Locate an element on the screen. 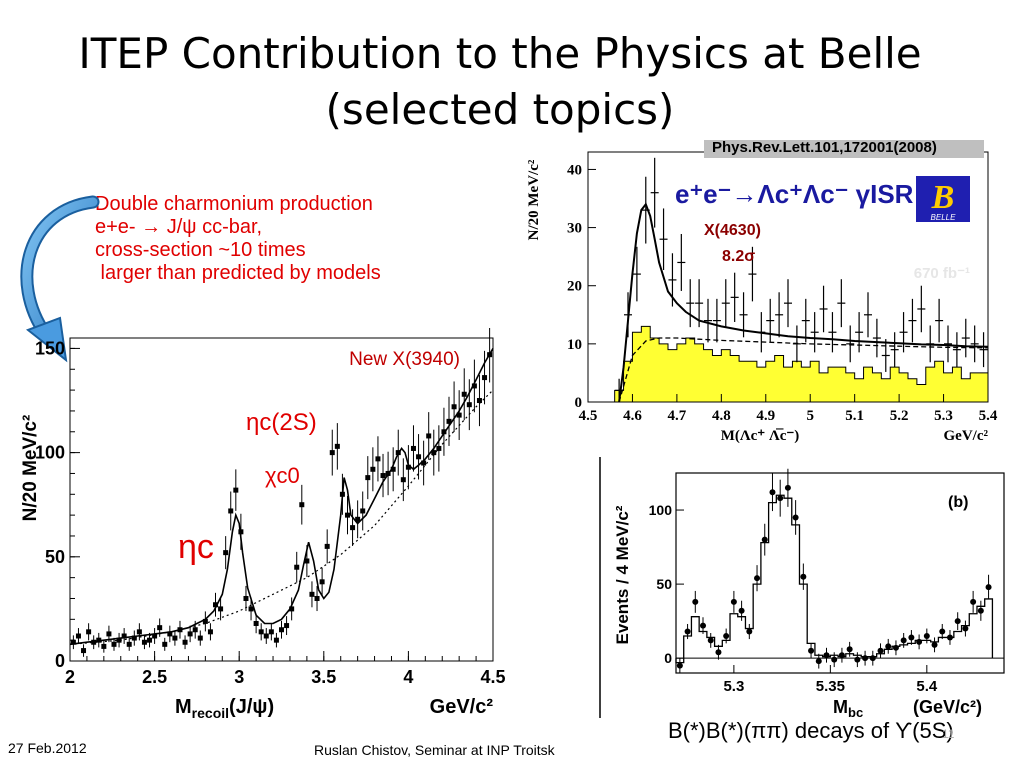 Image resolution: width=1024 pixels, height=768 pixels. x-tick-label: 5.1 is located at coordinates (854, 416).